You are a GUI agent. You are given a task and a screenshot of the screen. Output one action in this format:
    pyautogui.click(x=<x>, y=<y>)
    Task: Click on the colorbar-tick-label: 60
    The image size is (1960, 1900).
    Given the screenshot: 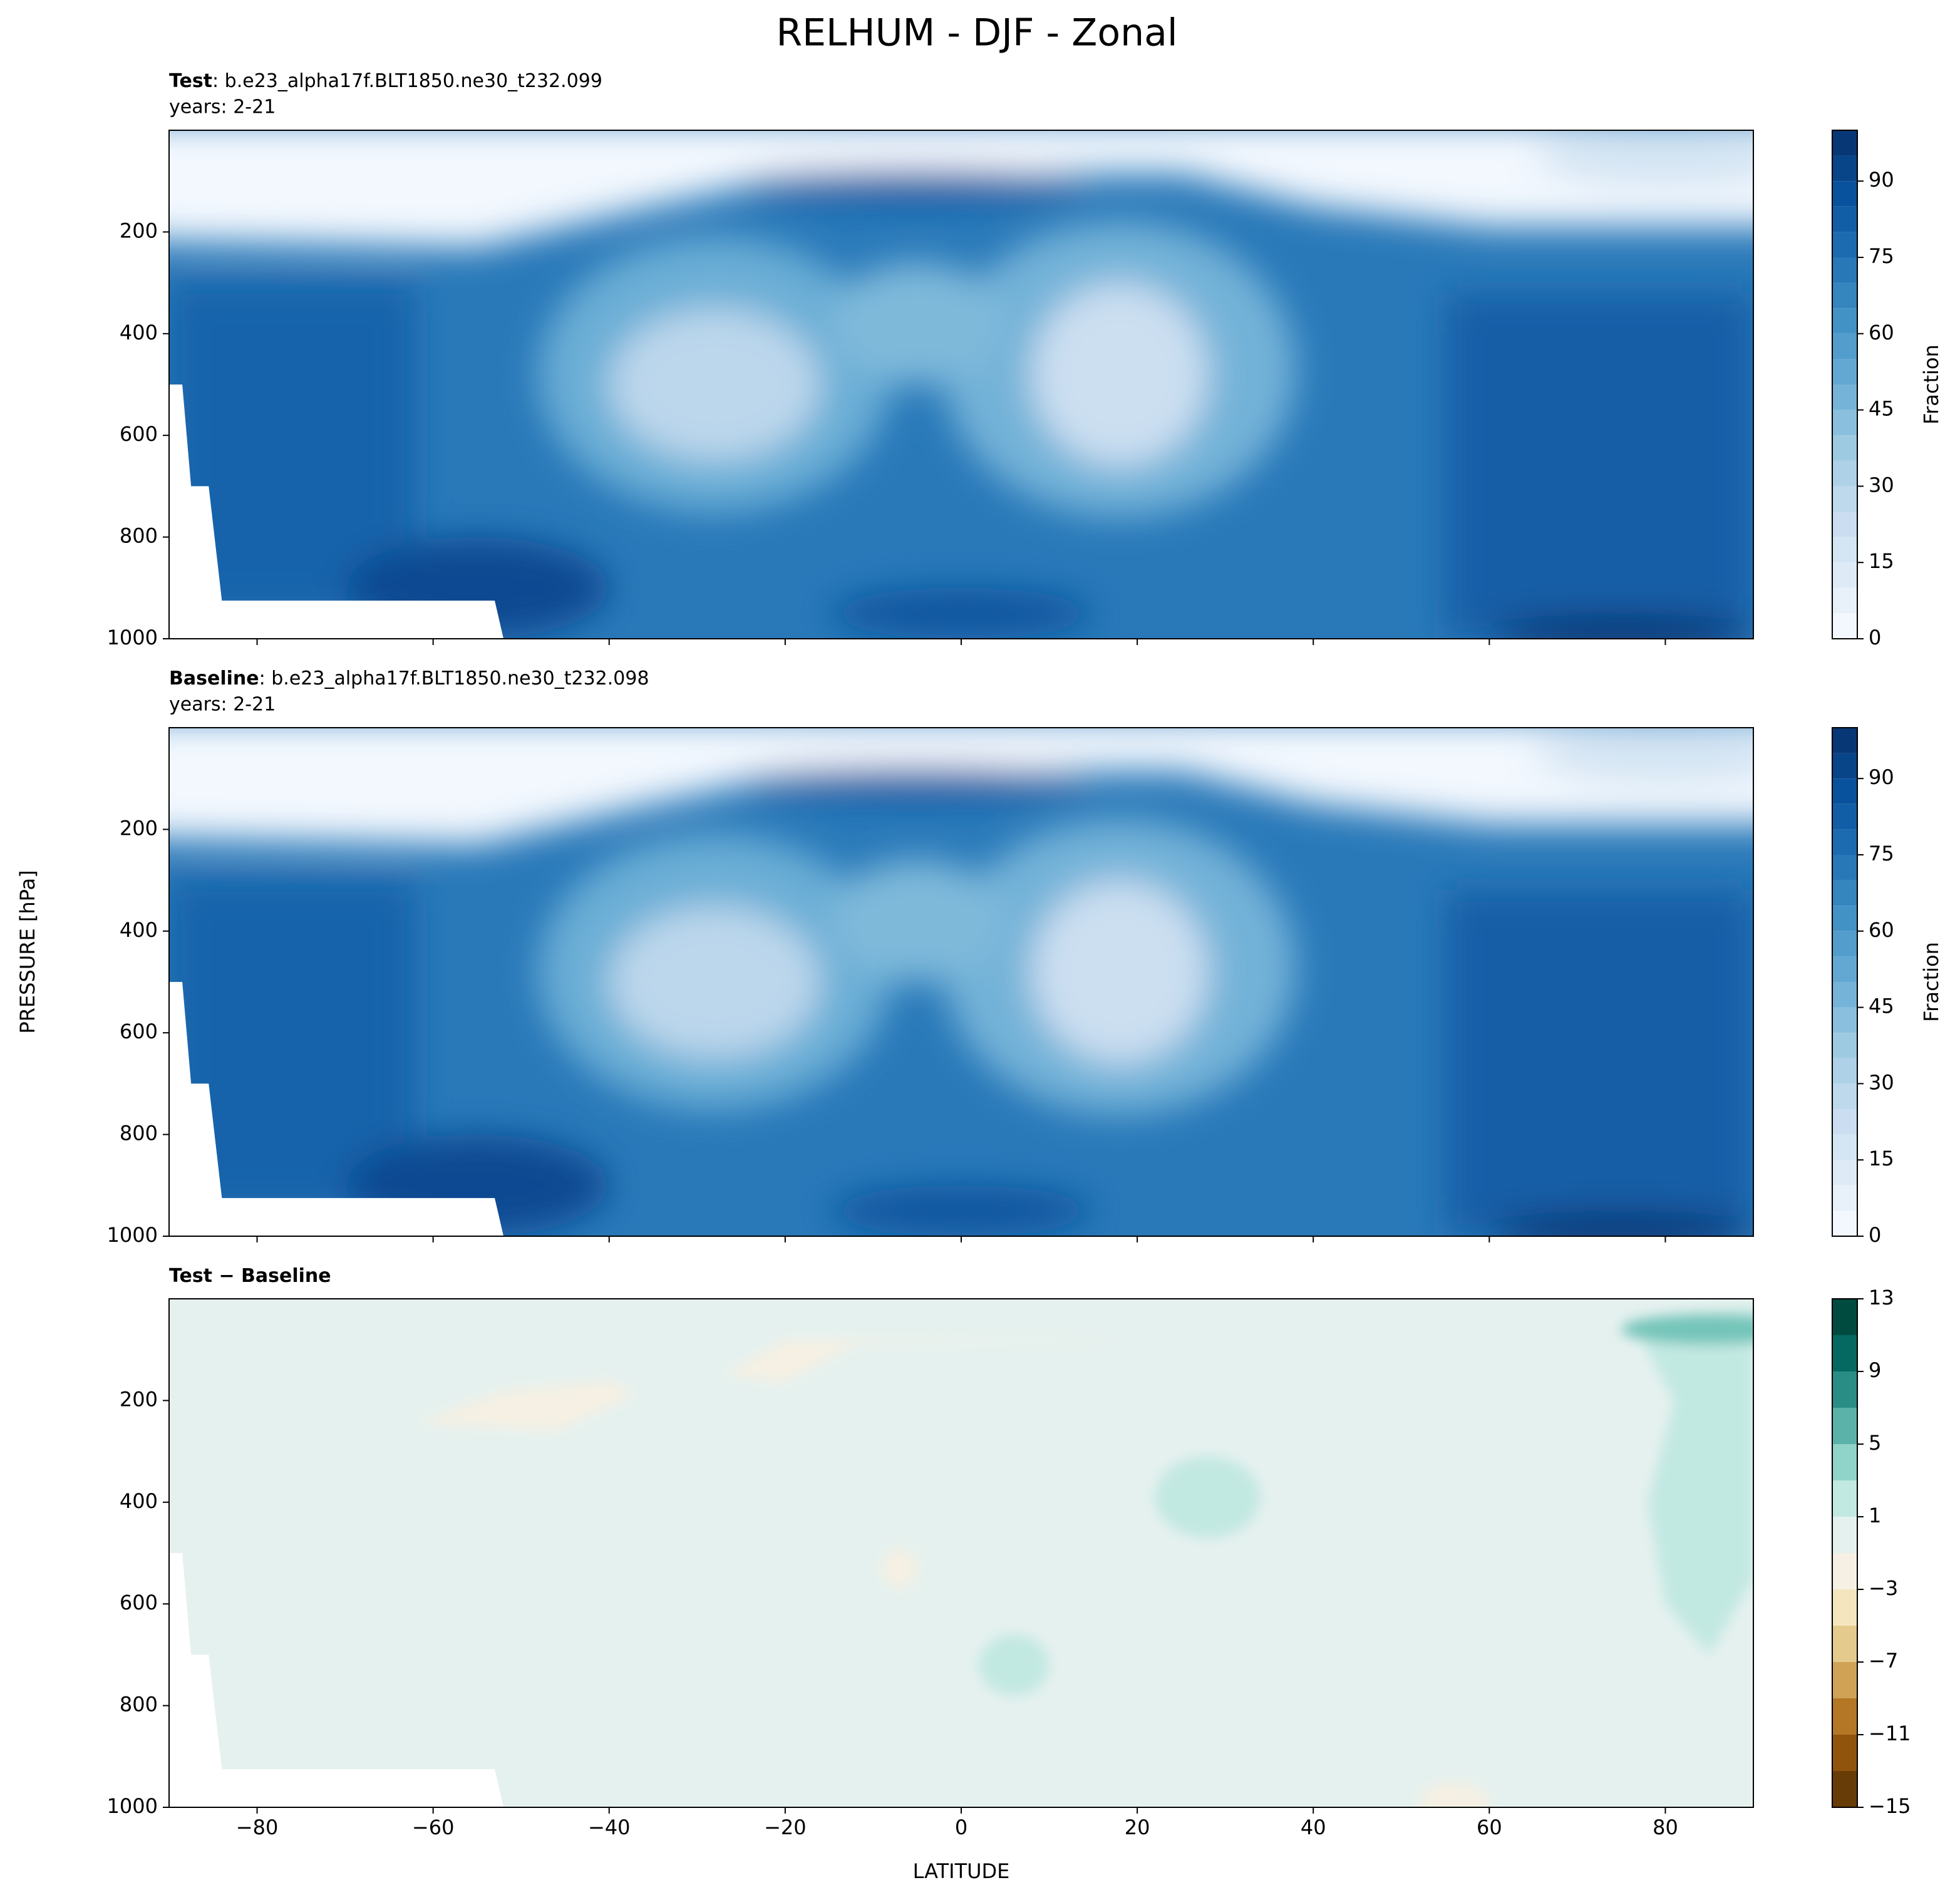 What is the action you would take?
    pyautogui.click(x=1881, y=332)
    